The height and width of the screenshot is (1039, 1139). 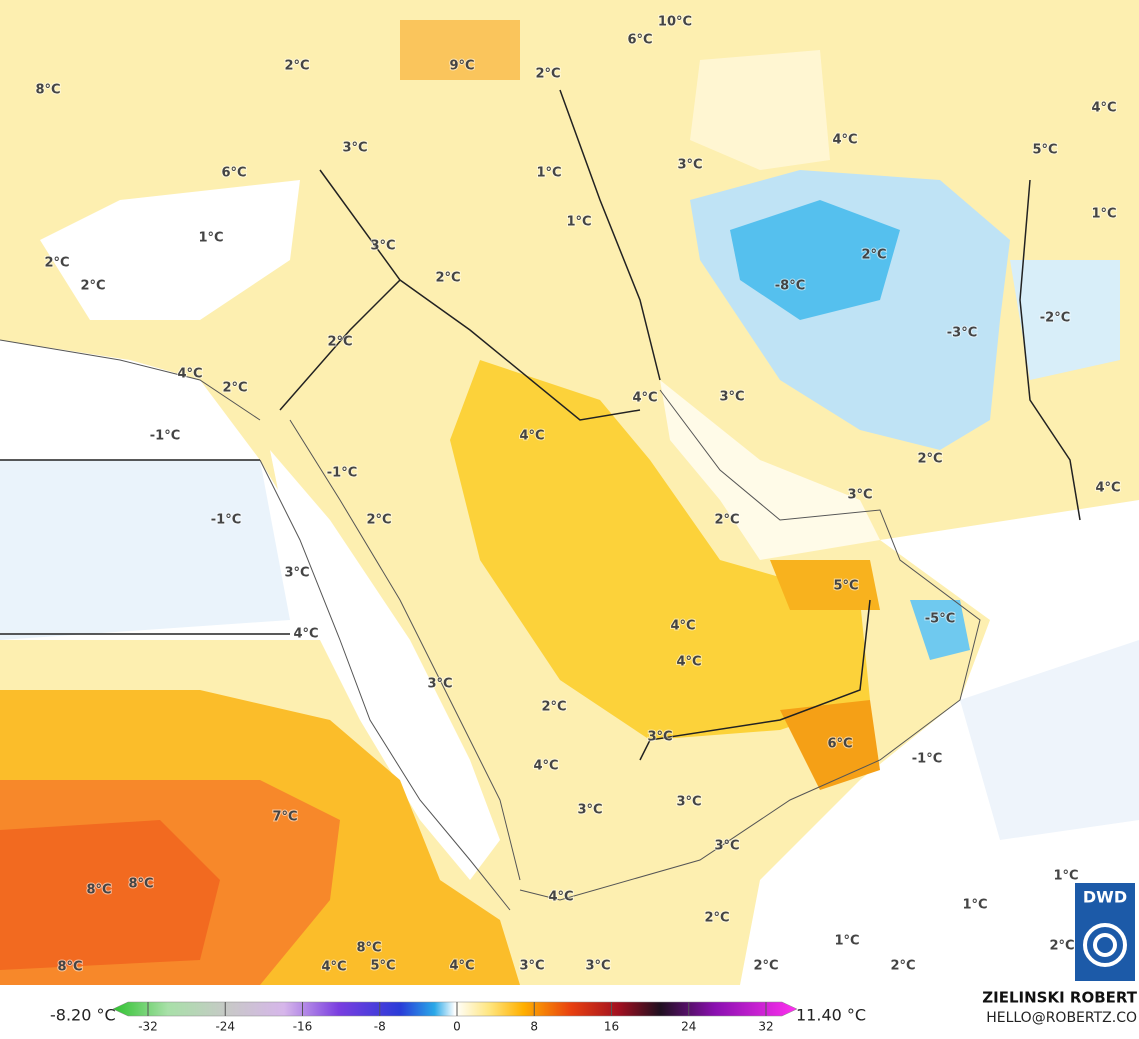 What do you see at coordinates (110, 895) in the screenshot?
I see `africa-hotter` at bounding box center [110, 895].